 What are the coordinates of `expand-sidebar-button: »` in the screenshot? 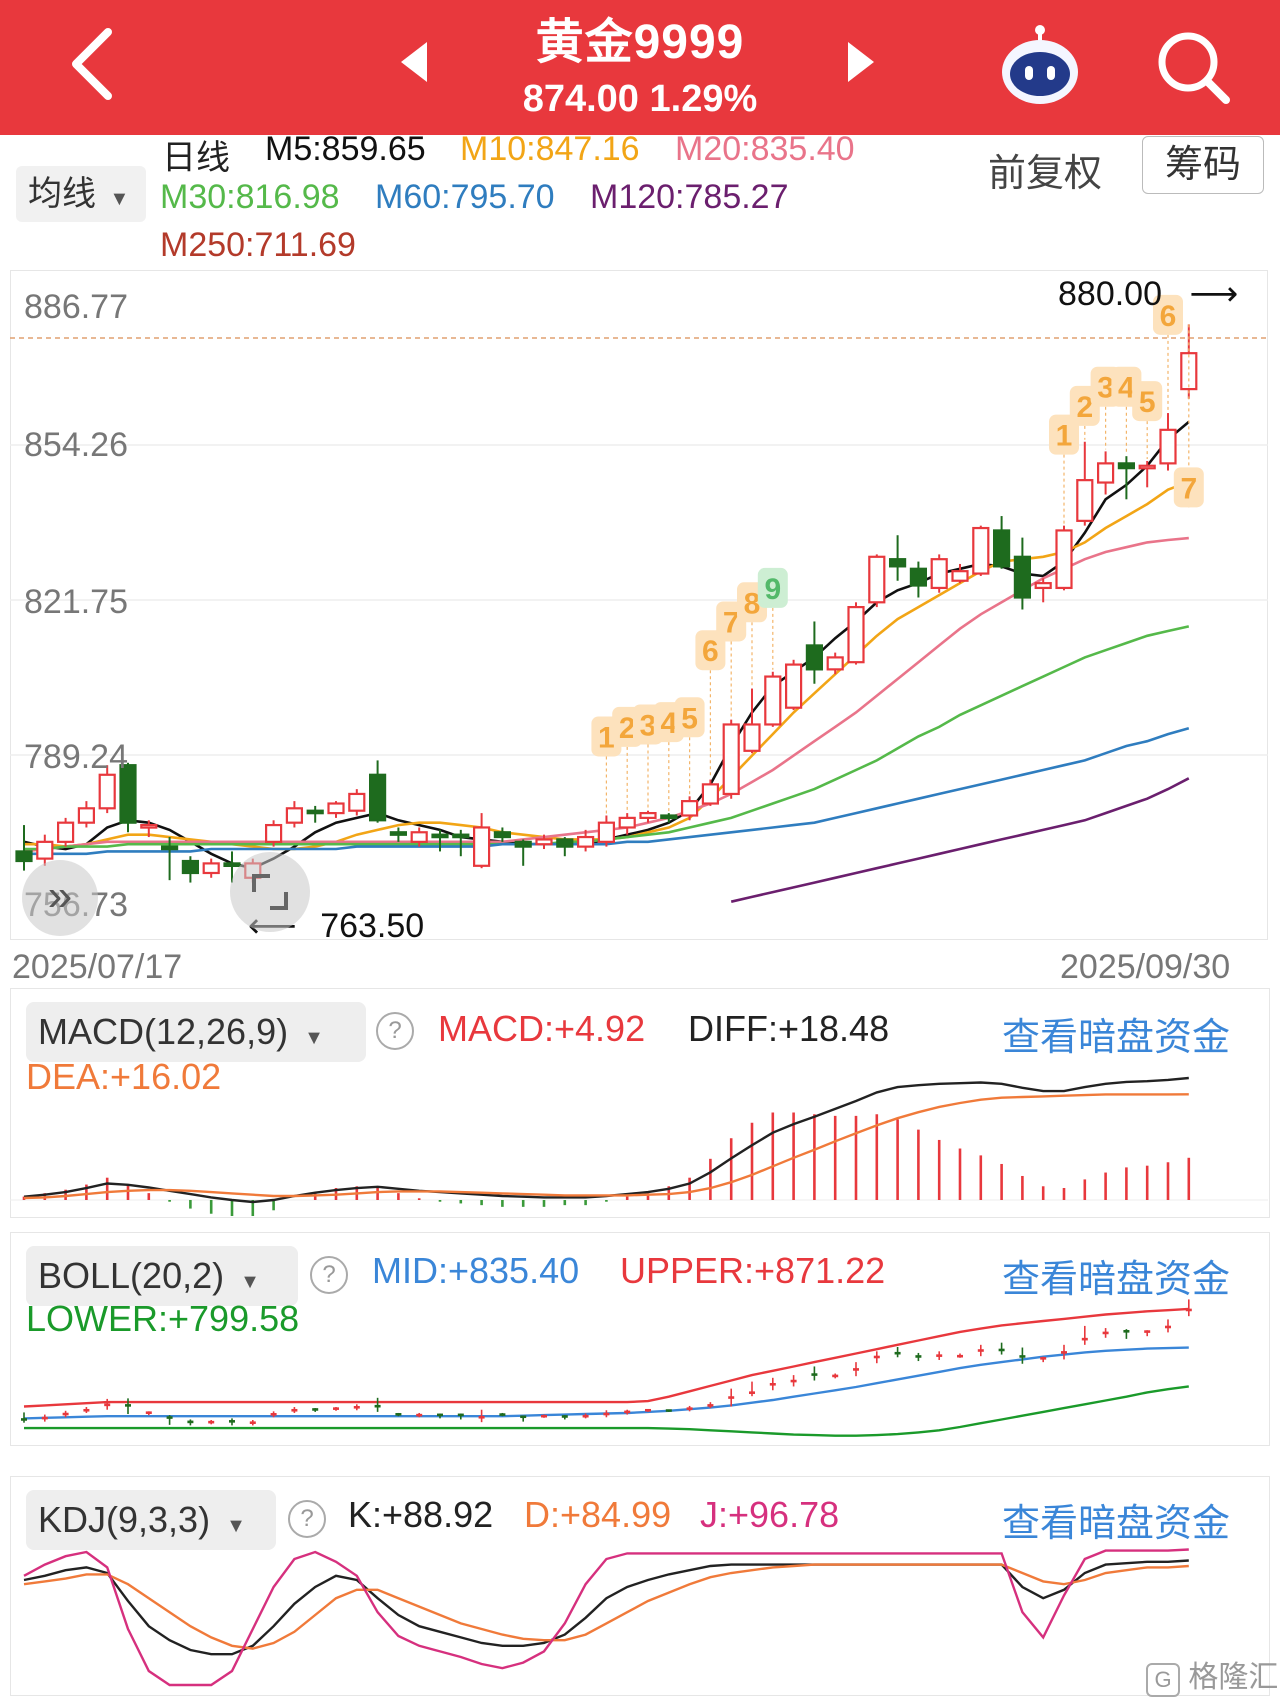 It's located at (60, 898).